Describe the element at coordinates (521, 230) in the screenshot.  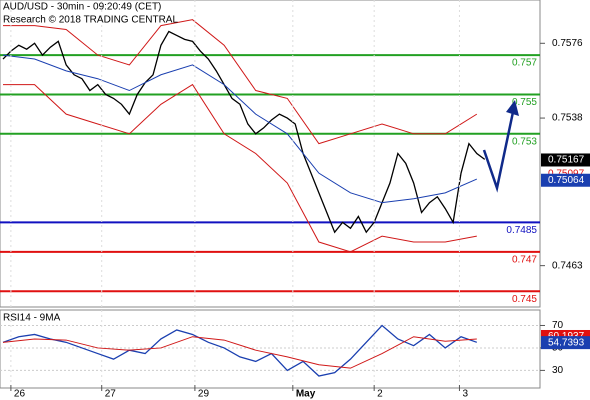
I see `level-label: 0.7485` at that location.